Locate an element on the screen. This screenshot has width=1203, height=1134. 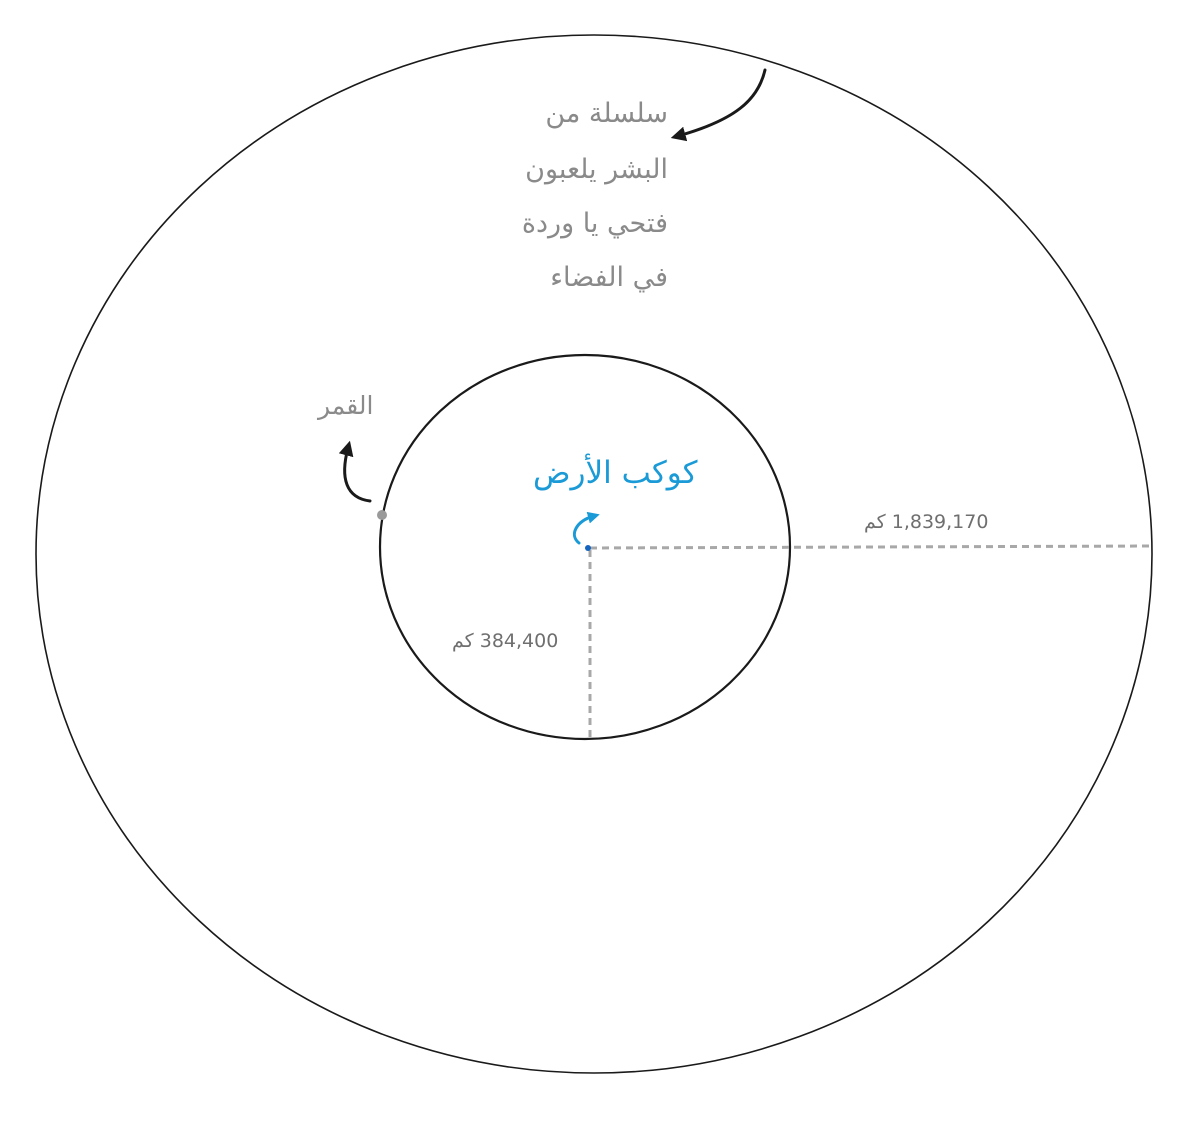
outer-radius-line is located at coordinates (872, 547).